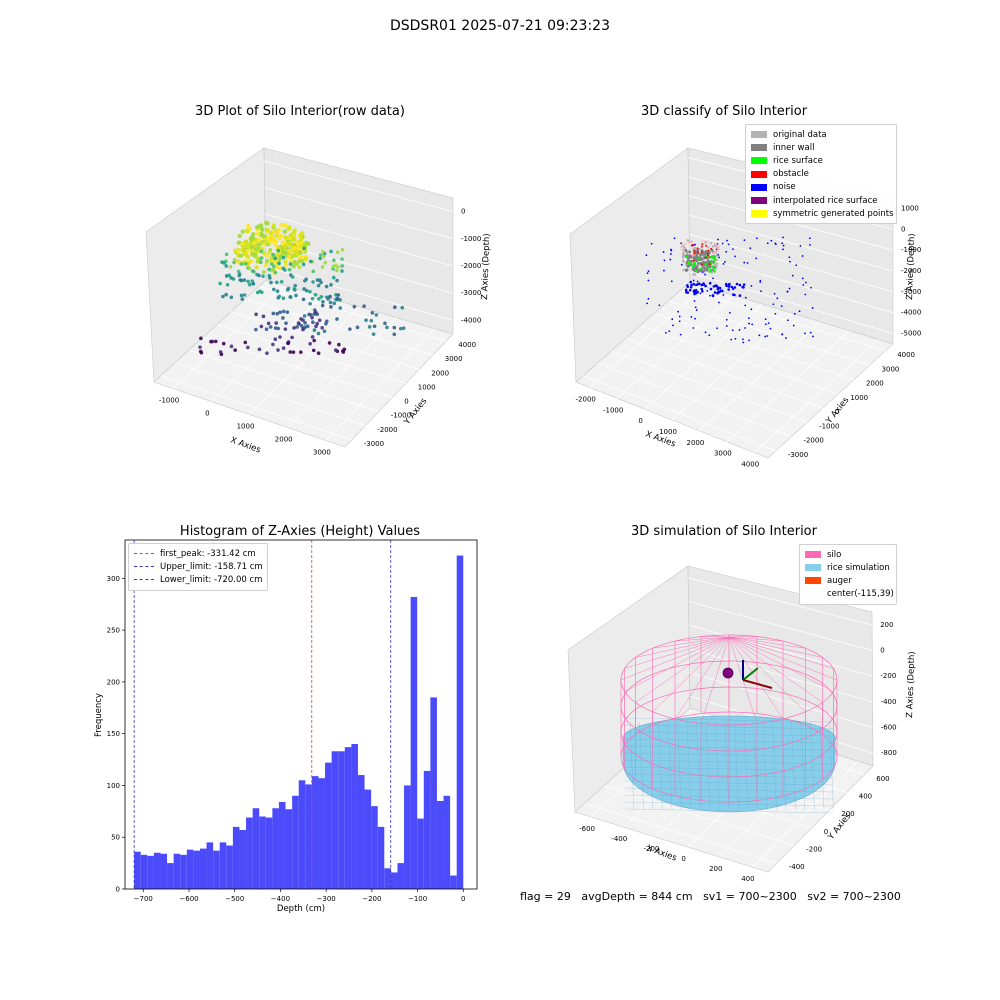 The width and height of the screenshot is (1000, 1000). What do you see at coordinates (859, 398) in the screenshot?
I see `y-tick-label: 1000` at bounding box center [859, 398].